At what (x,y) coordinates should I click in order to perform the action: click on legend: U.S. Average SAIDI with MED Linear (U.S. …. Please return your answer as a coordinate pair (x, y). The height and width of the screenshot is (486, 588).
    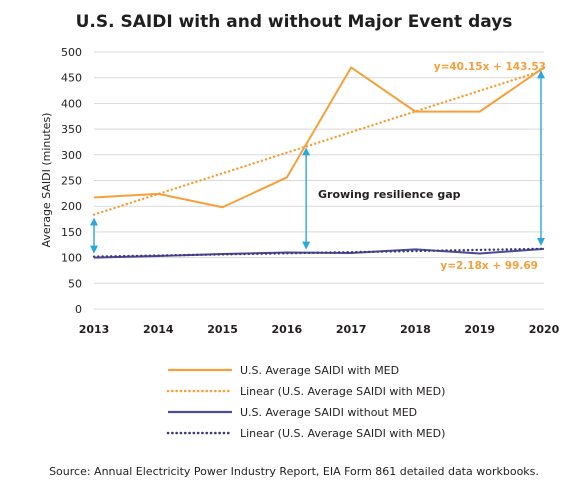
    Looking at the image, I should click on (305, 402).